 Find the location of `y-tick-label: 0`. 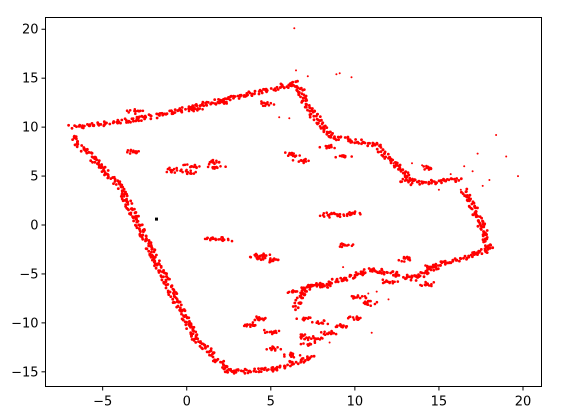

y-tick-label: 0 is located at coordinates (34, 226).